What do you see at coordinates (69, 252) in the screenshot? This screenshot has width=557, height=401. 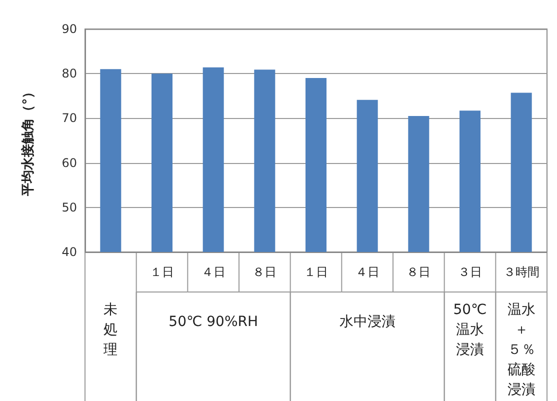 I see `y-tick-label: 40` at bounding box center [69, 252].